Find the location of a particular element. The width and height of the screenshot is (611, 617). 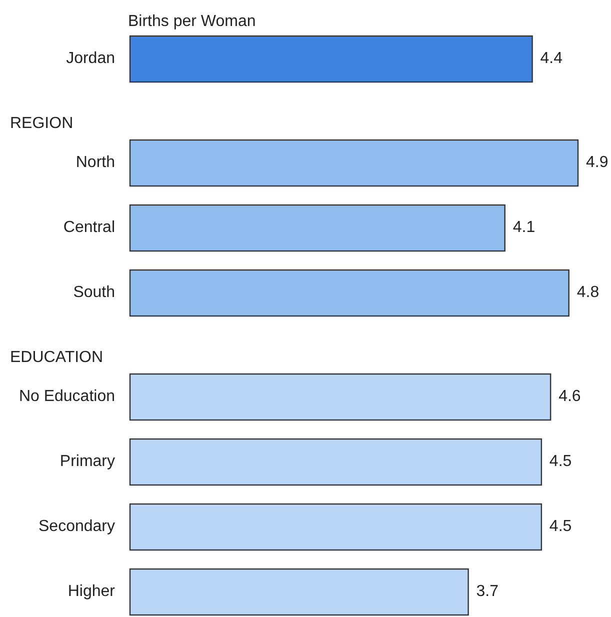

data-label: 4.9 is located at coordinates (597, 163).